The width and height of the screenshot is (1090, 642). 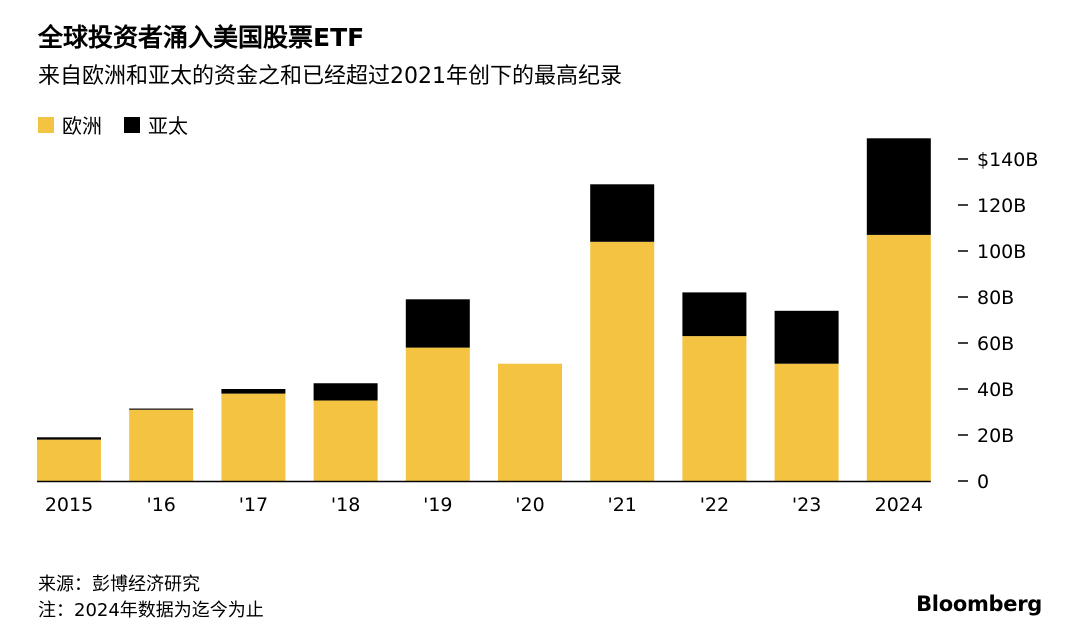 I want to click on x-tick-label: '23, so click(x=806, y=505).